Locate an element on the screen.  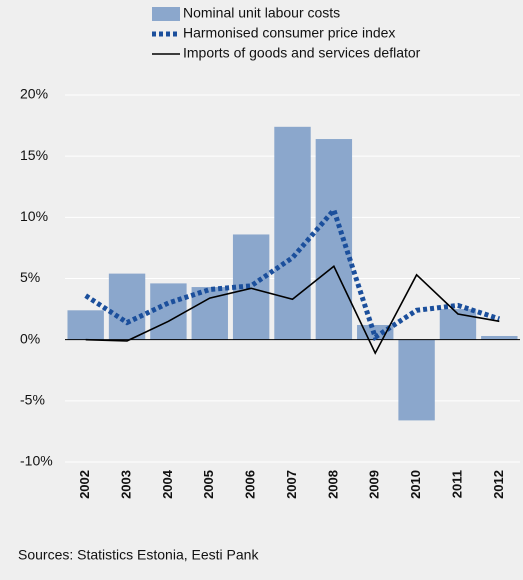
line is located at coordinates (292, 310).